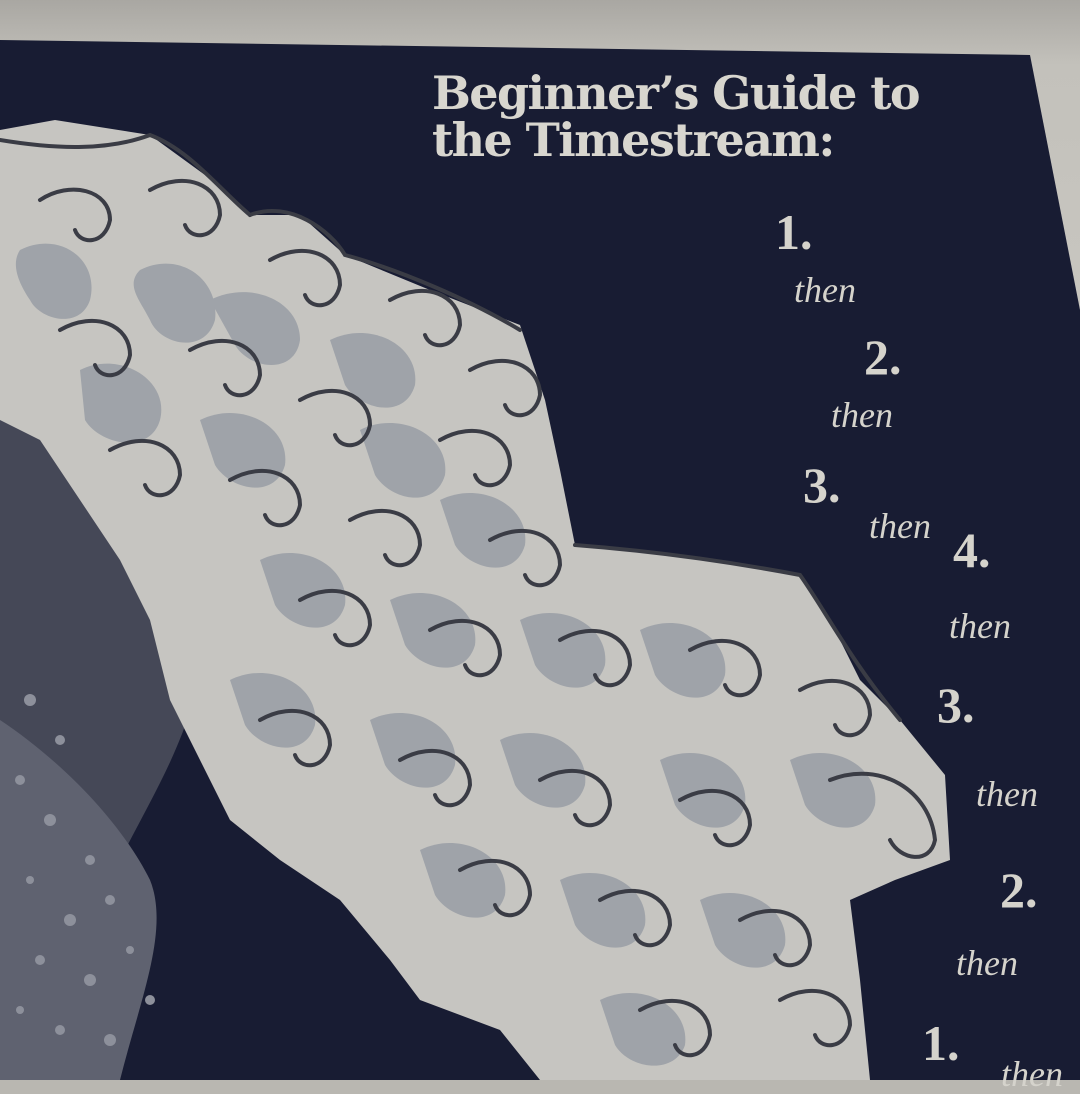 Image resolution: width=1080 pixels, height=1094 pixels. What do you see at coordinates (972, 550) in the screenshot?
I see `step-number: 4.` at bounding box center [972, 550].